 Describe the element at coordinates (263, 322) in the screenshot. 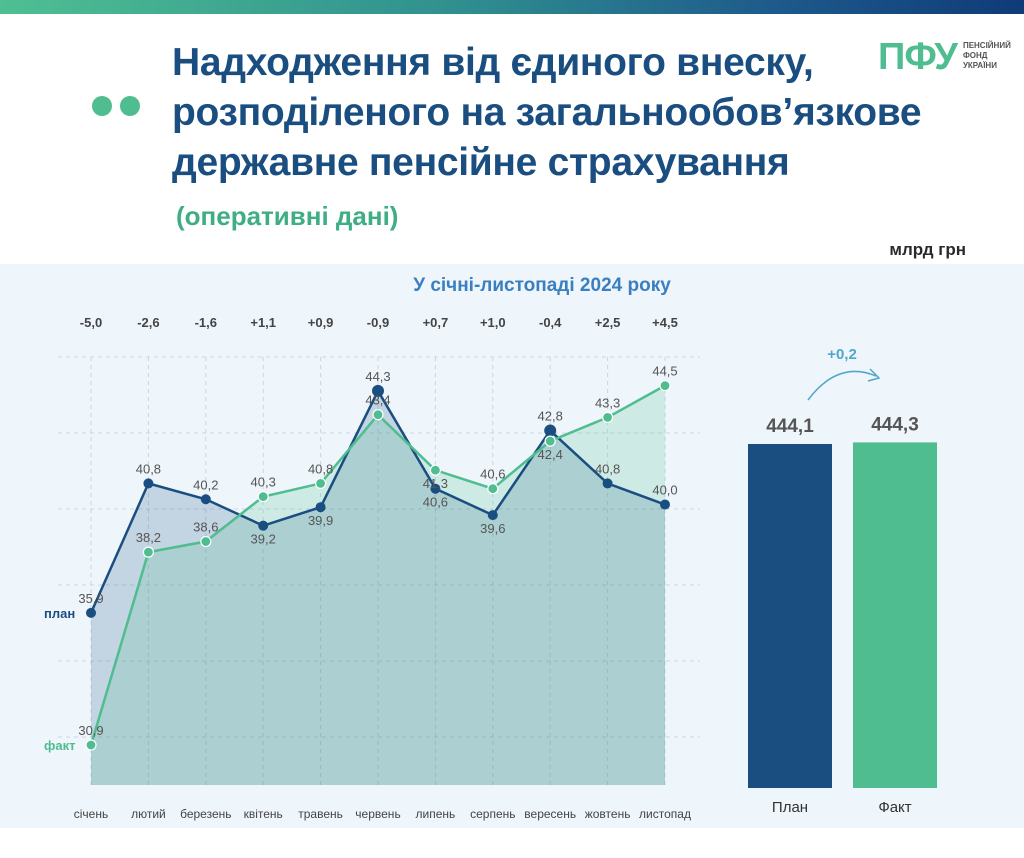

I see `difference-label: +1,1` at that location.